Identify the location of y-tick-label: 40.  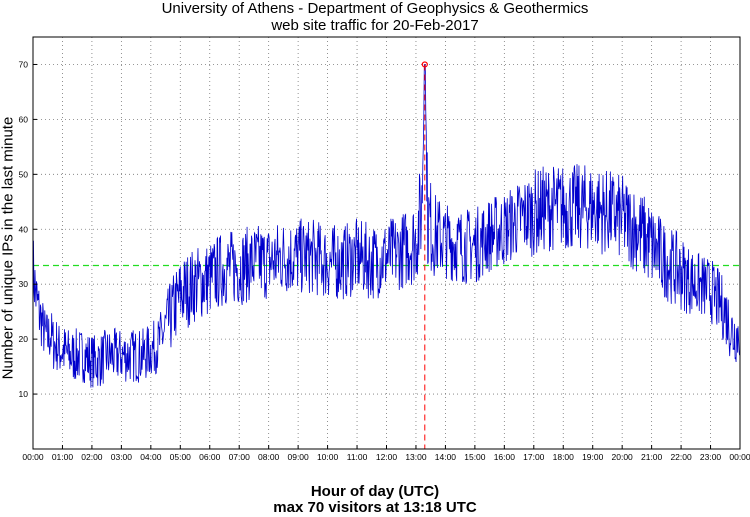
(24, 229).